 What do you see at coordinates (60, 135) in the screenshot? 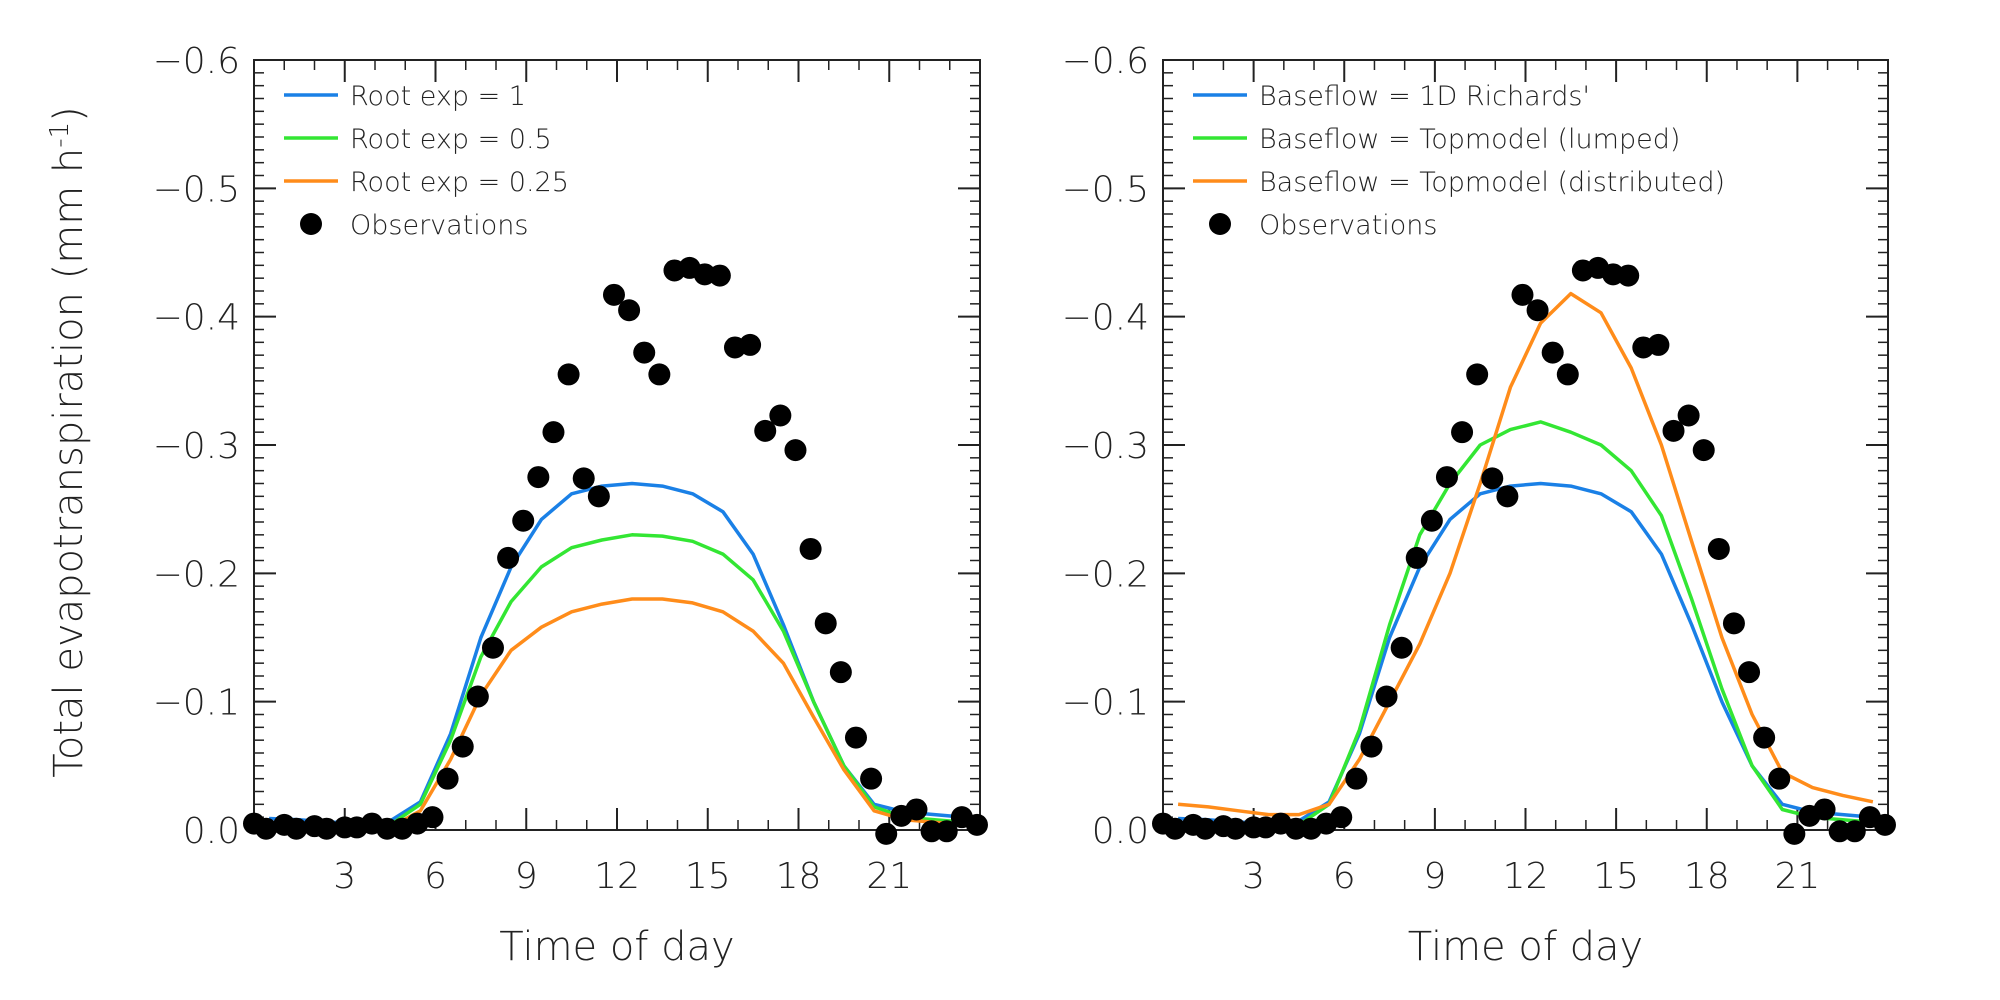
I see `y-axis-title-superscript: -1` at bounding box center [60, 135].